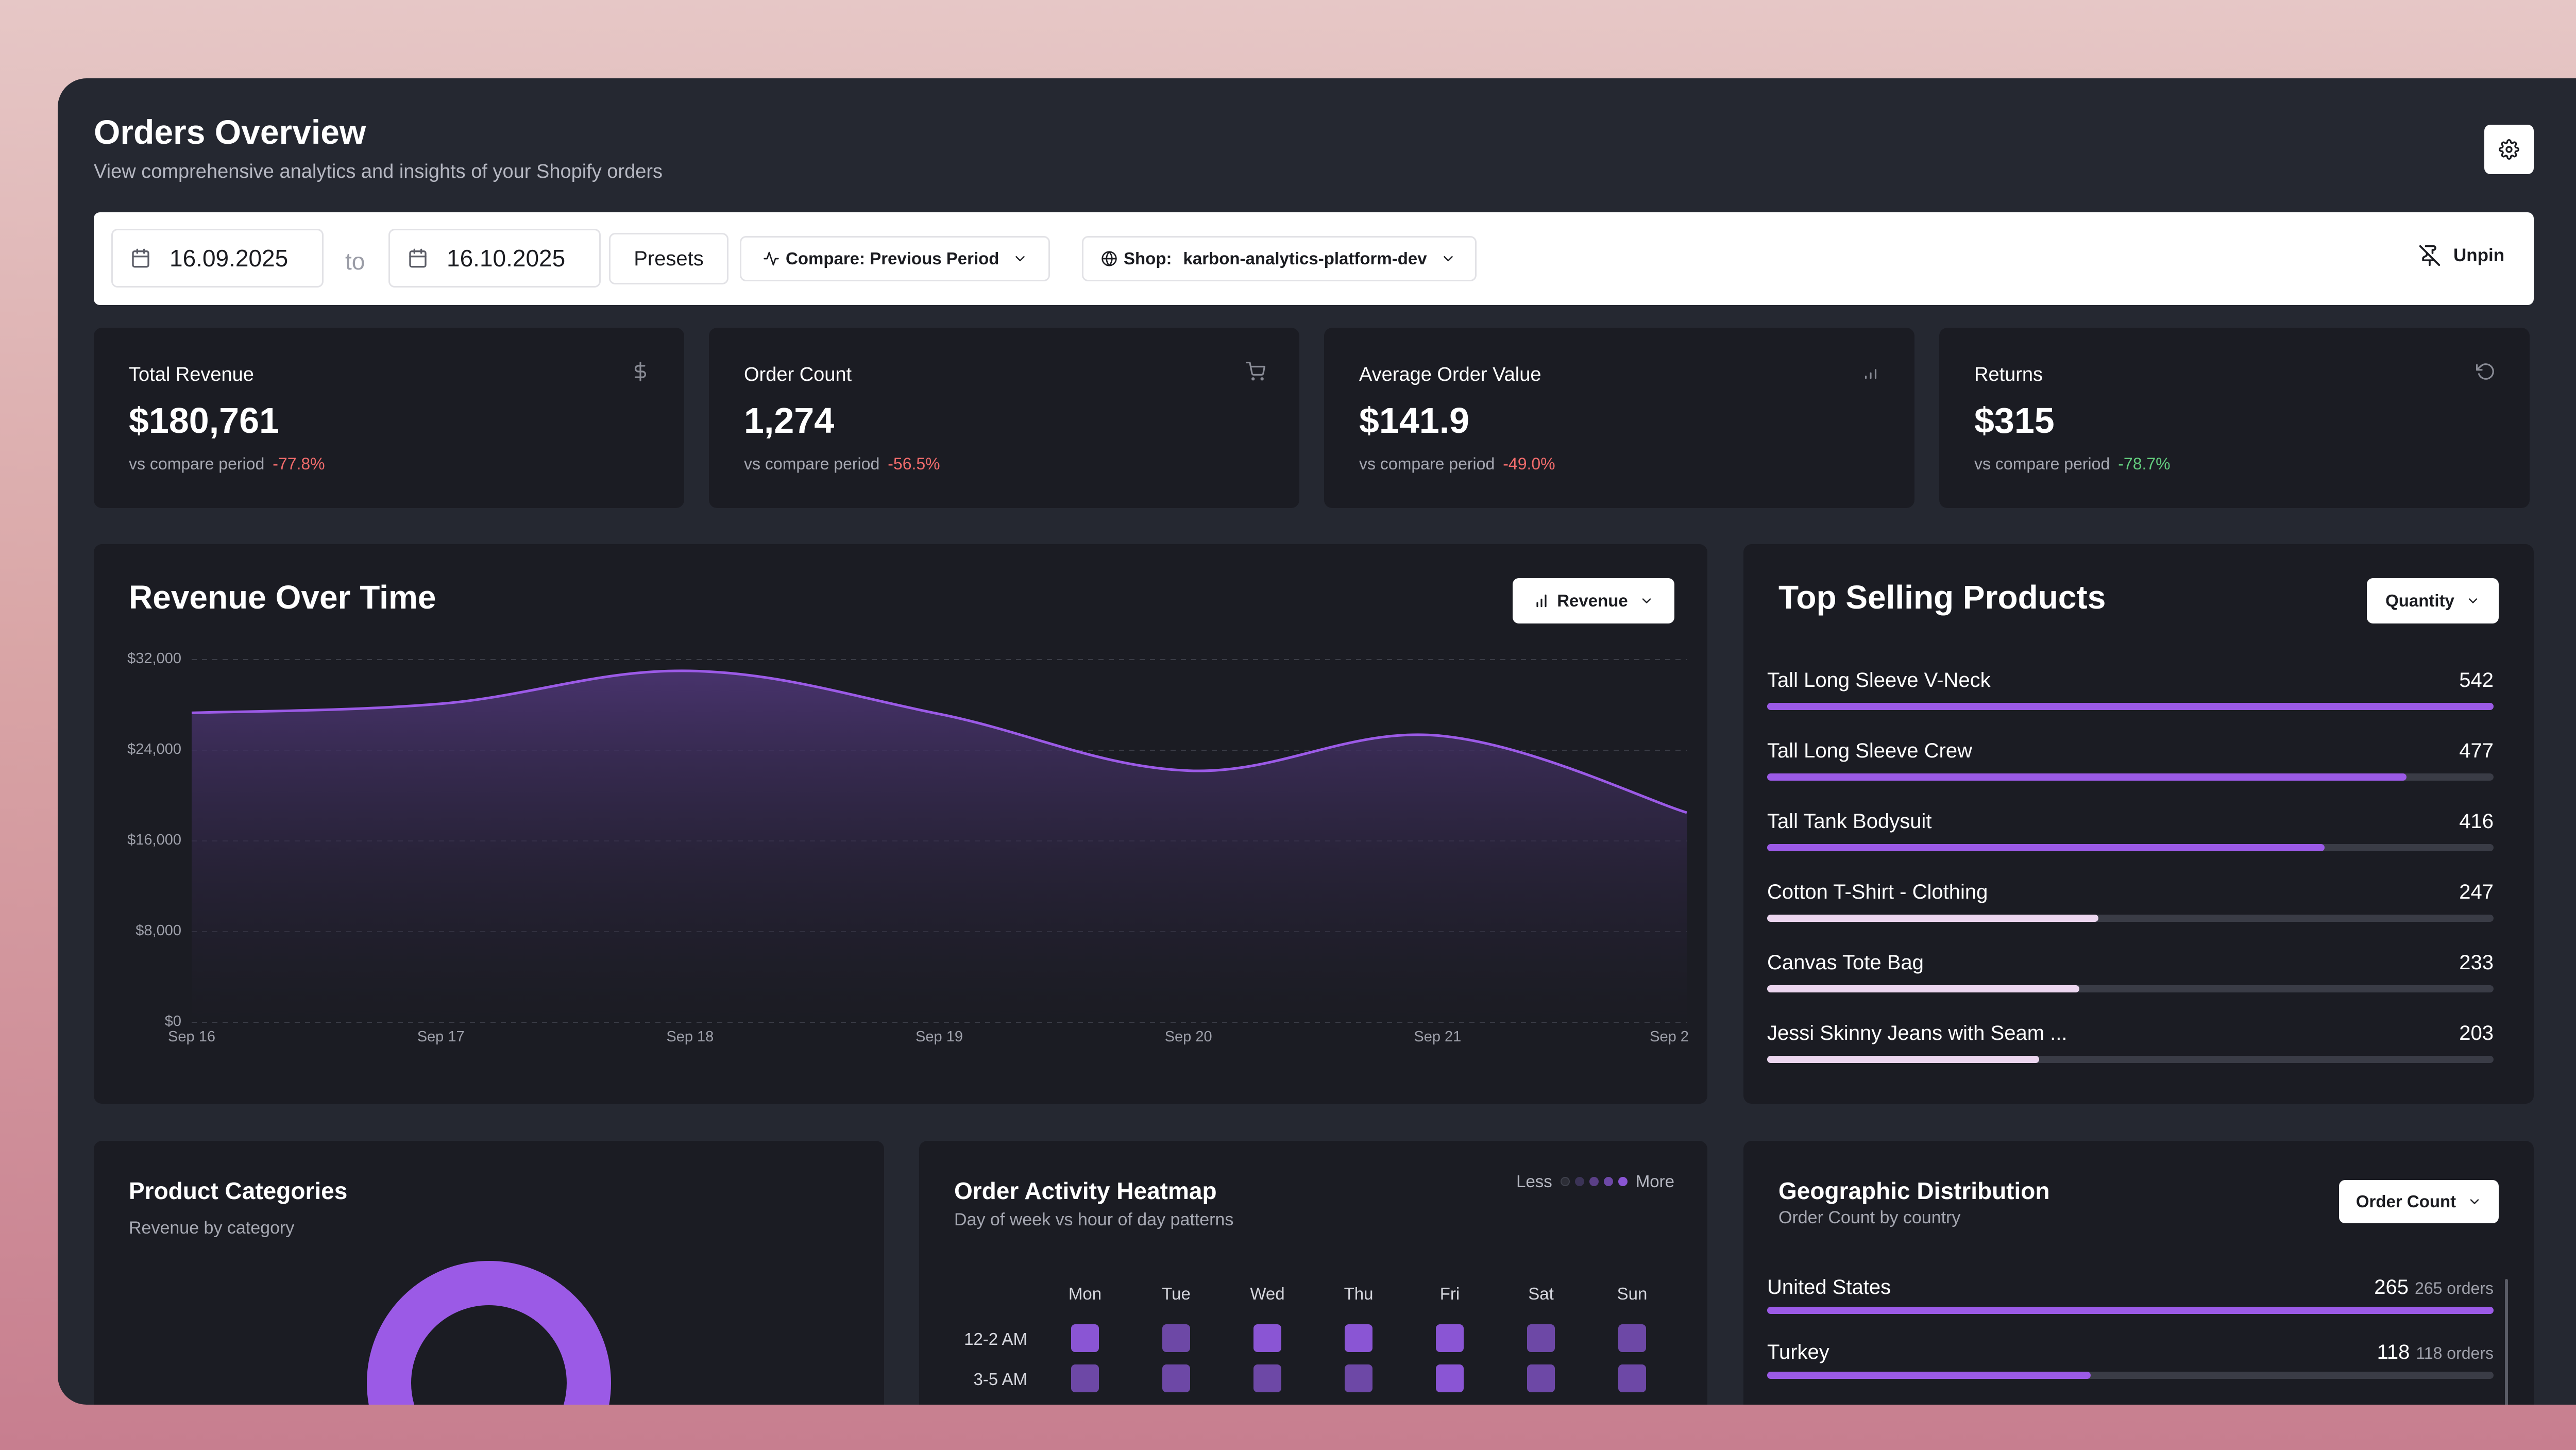  What do you see at coordinates (939, 742) in the screenshot?
I see `revenue-line` at bounding box center [939, 742].